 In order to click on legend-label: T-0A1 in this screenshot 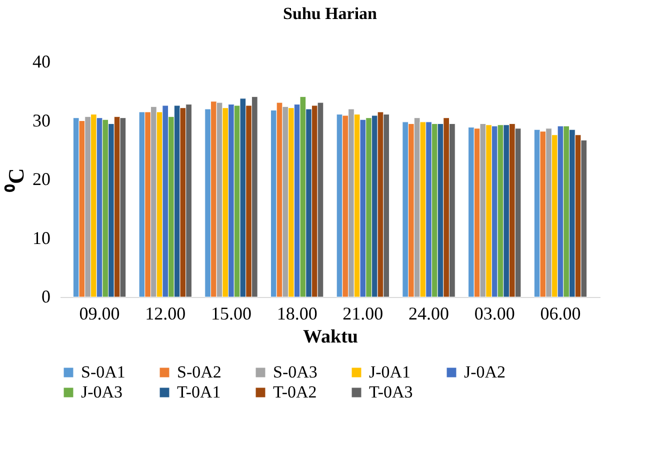, I will do `click(199, 392)`.